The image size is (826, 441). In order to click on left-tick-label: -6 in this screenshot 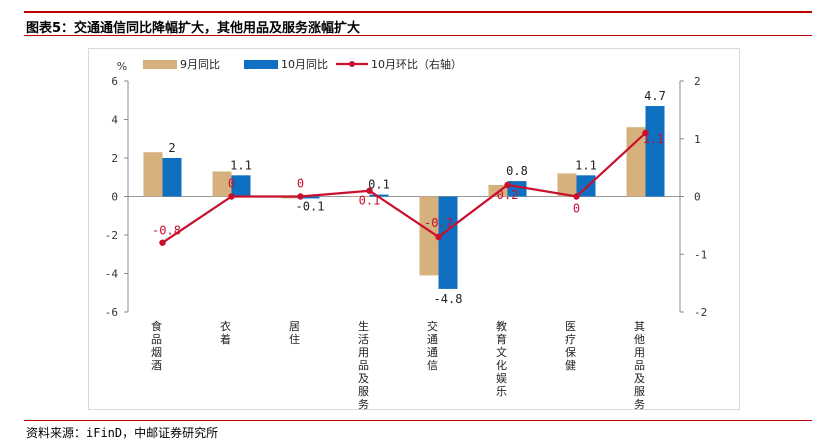, I will do `click(111, 312)`.